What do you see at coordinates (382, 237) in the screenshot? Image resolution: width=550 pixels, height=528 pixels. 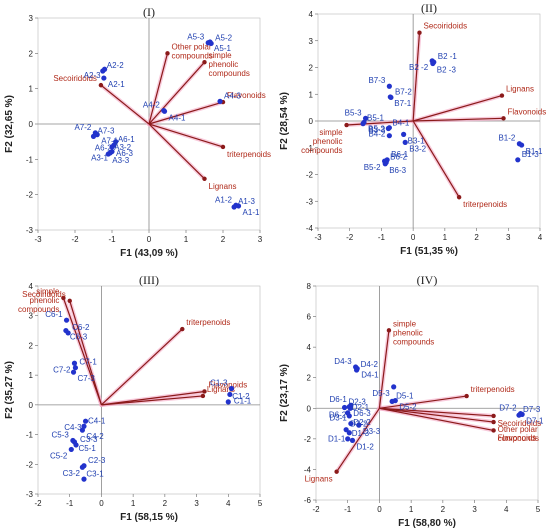 I see `x-tick-label: -1` at bounding box center [382, 237].